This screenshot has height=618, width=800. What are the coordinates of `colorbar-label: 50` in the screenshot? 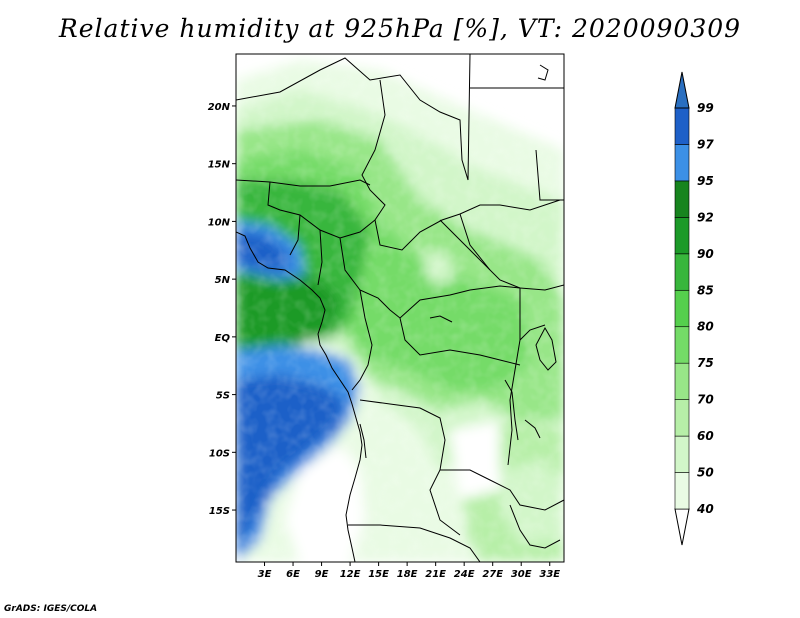 It's located at (705, 473).